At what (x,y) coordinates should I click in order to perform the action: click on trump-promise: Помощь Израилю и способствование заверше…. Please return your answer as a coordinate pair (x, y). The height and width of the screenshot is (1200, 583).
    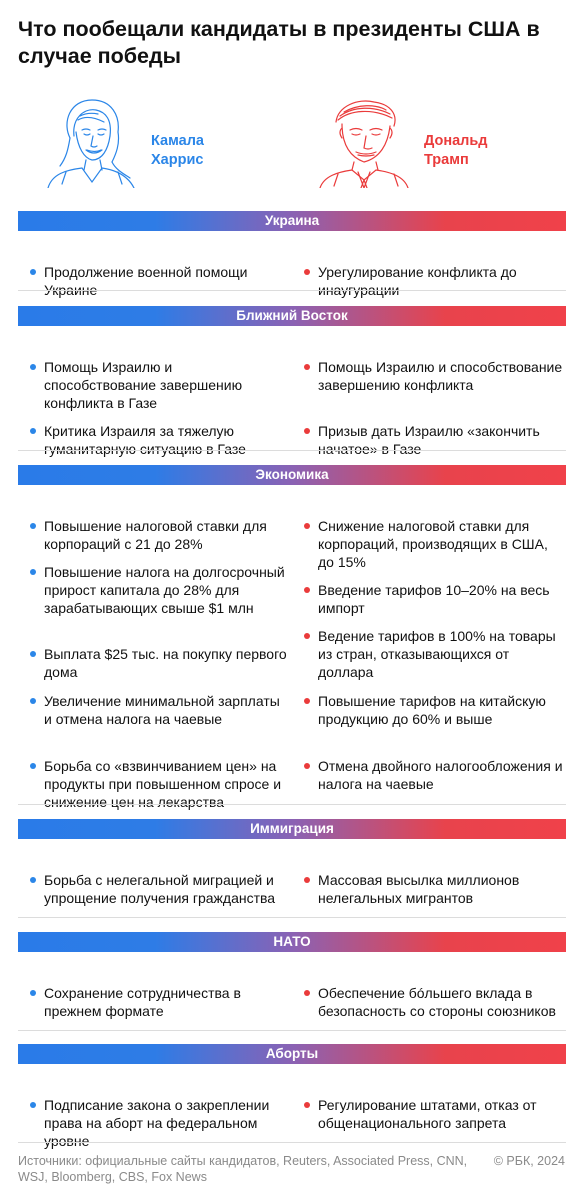
    Looking at the image, I should click on (429, 376).